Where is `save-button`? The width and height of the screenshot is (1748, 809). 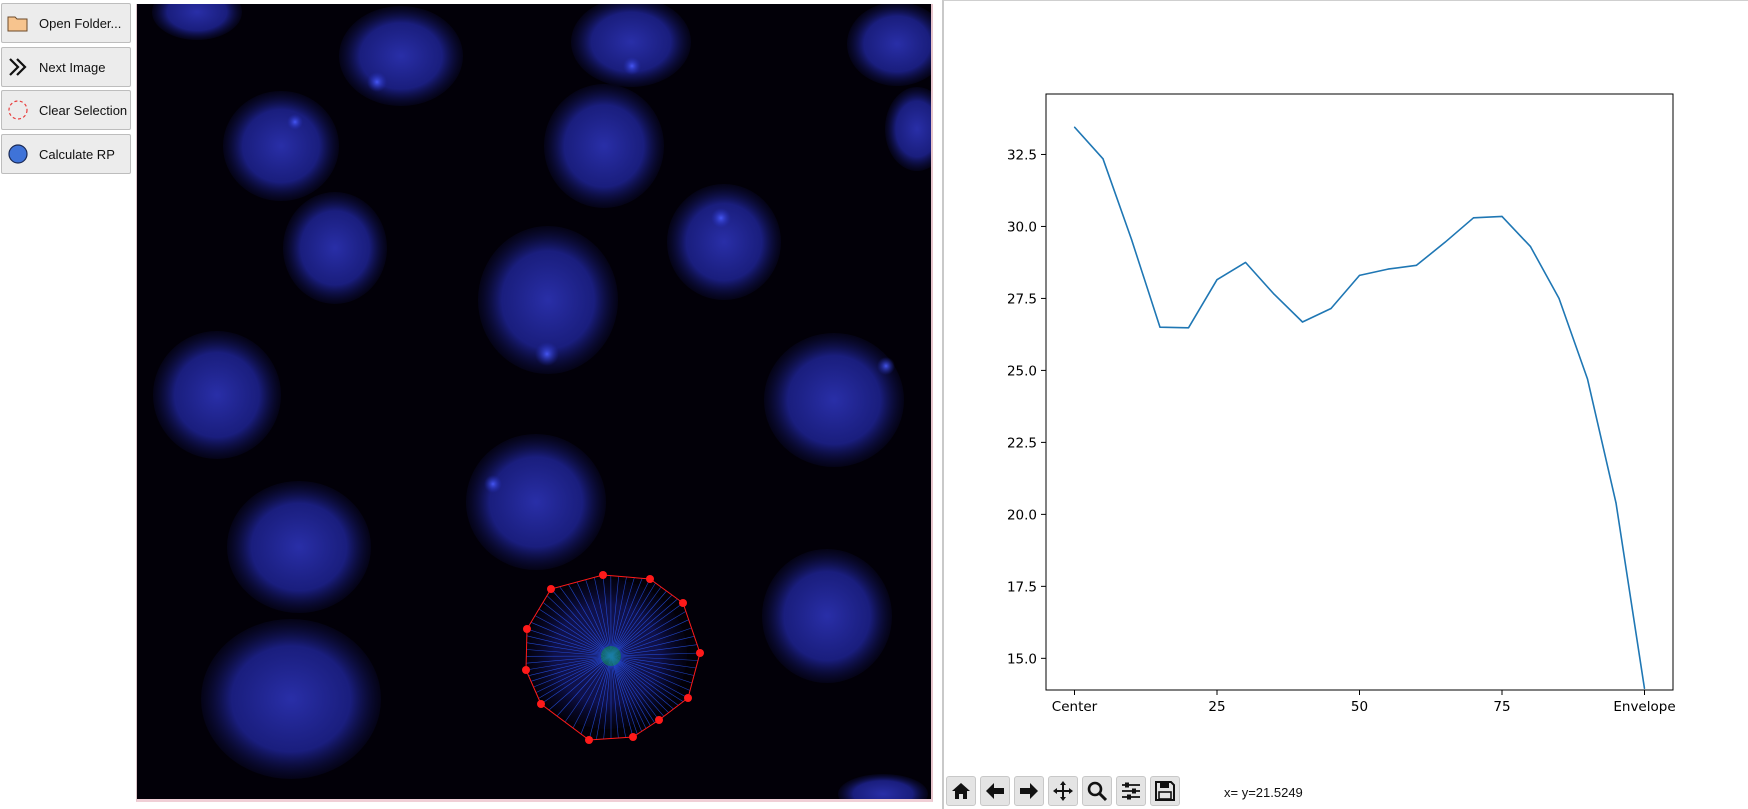 save-button is located at coordinates (1165, 791).